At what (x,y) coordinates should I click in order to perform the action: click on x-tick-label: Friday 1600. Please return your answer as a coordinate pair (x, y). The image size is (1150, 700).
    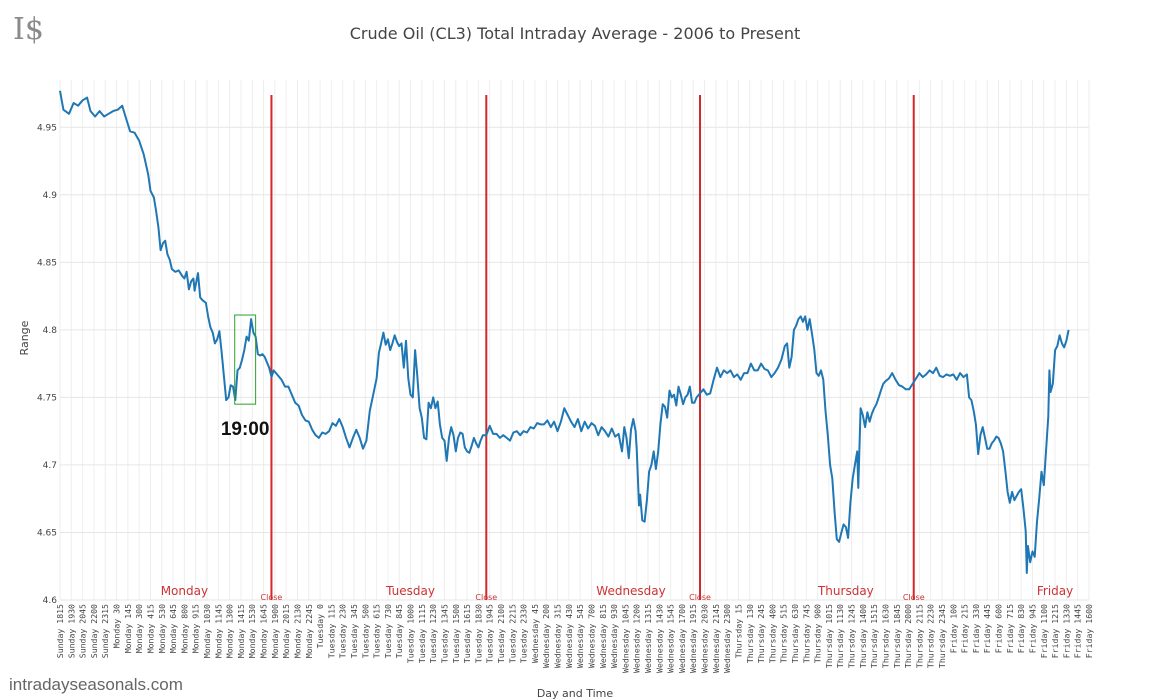
    Looking at the image, I should click on (1089, 631).